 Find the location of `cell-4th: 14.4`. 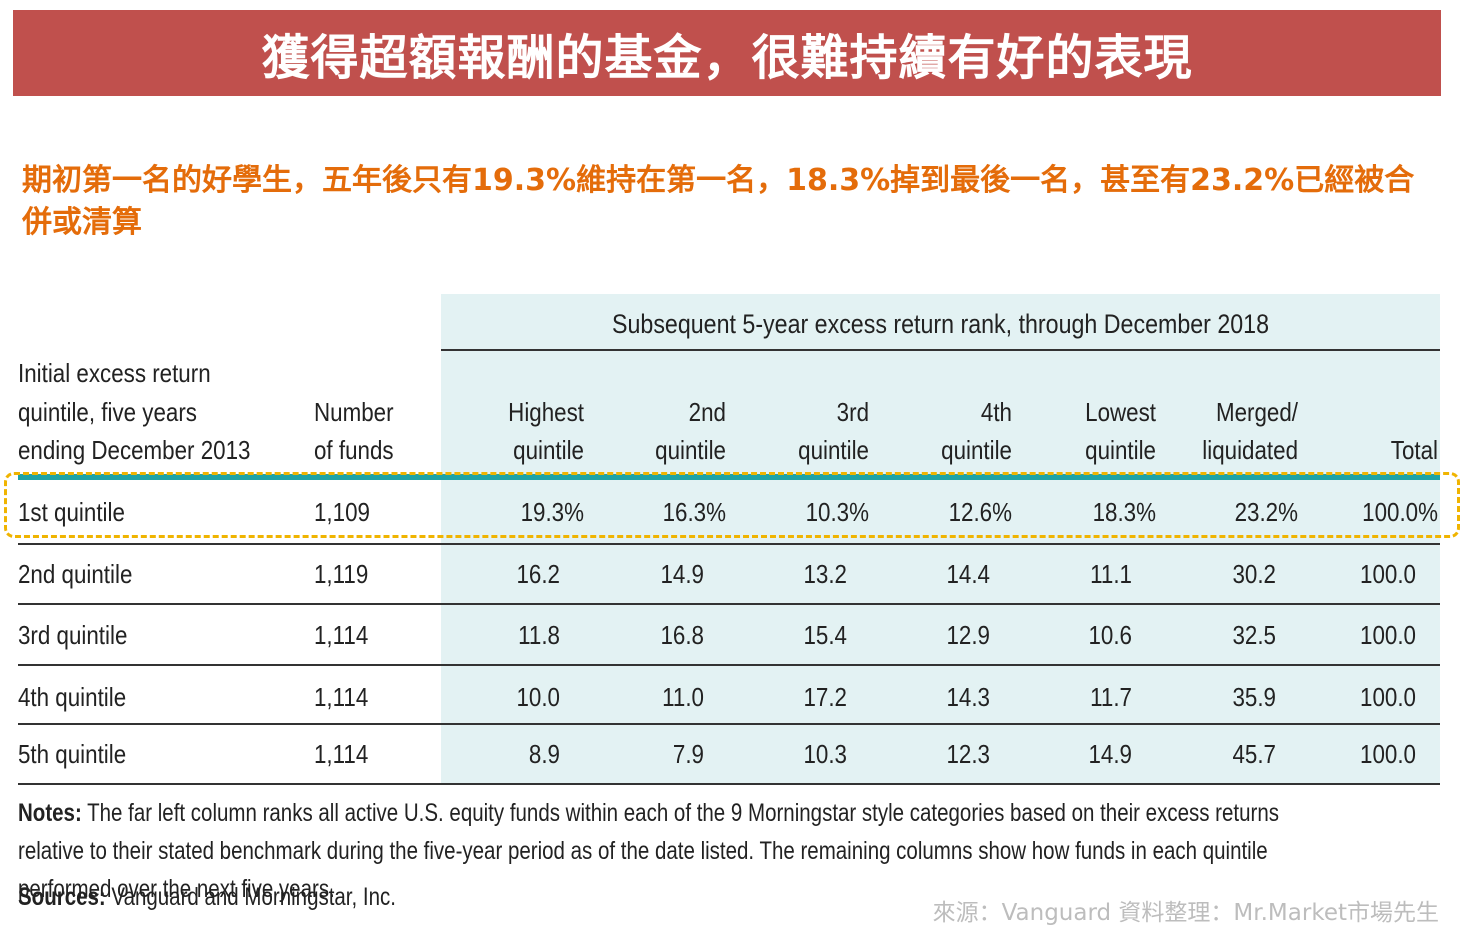

cell-4th: 14.4 is located at coordinates (968, 574).